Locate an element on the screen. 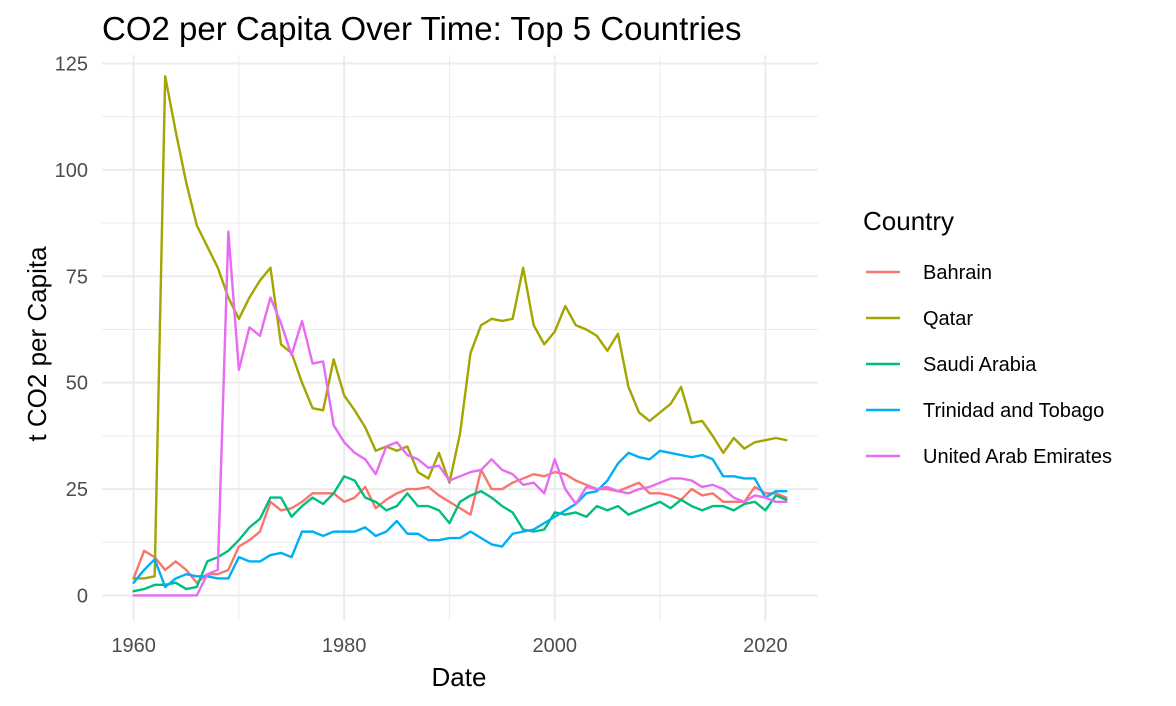 The image size is (1176, 706). y-tick-label: 0 is located at coordinates (82, 596).